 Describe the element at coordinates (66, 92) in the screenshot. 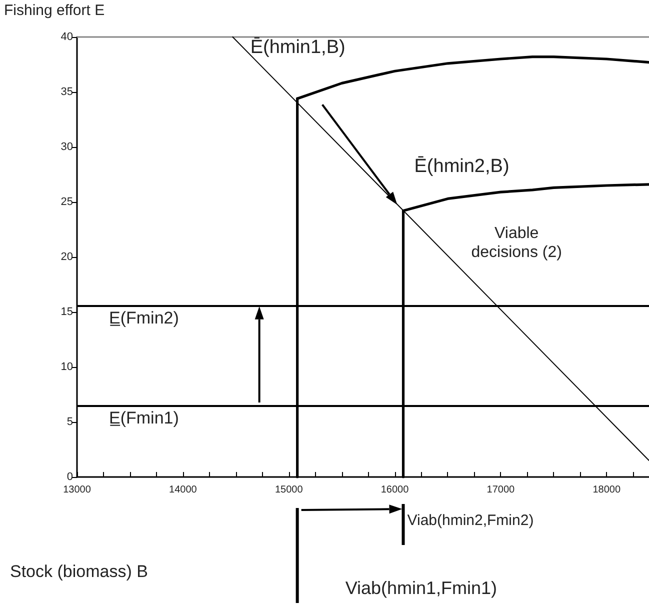

I see `y-tick-label: 35` at that location.